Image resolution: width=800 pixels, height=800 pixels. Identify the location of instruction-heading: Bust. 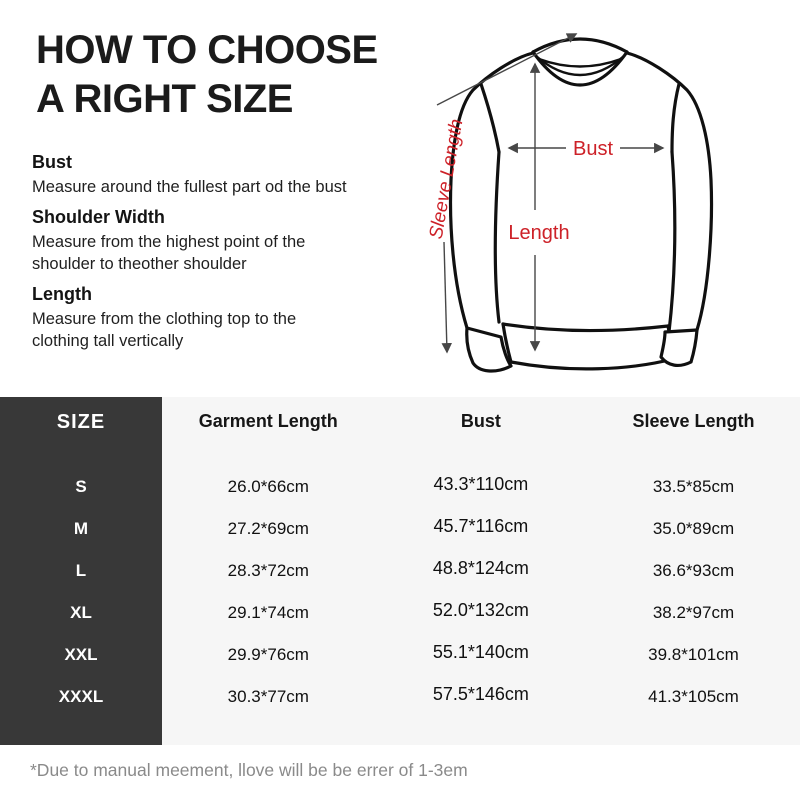
(52, 162).